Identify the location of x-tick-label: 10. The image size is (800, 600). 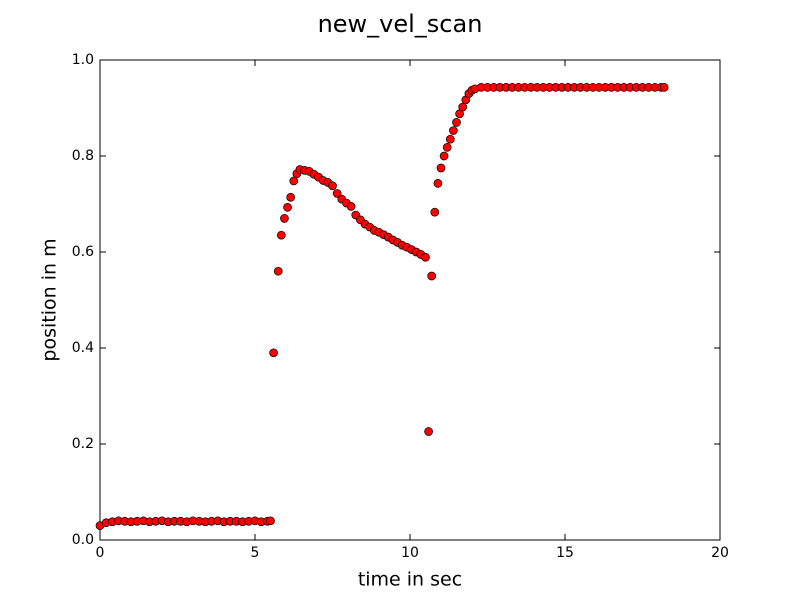
(410, 553).